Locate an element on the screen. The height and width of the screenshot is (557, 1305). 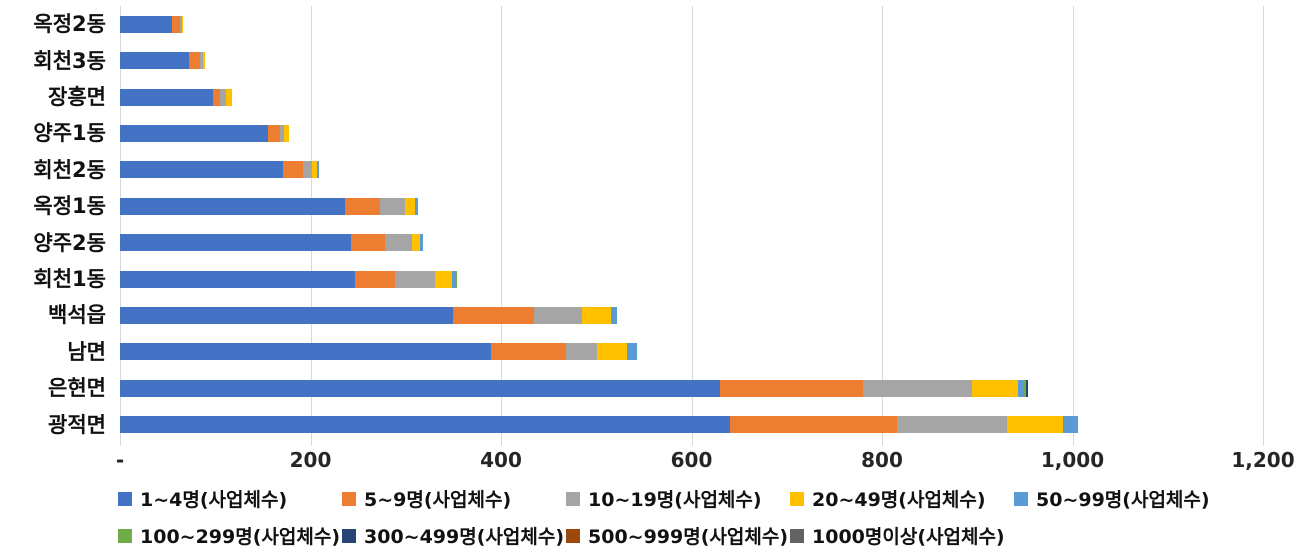
legend-item: 1~4명(사업체수) is located at coordinates (230, 498).